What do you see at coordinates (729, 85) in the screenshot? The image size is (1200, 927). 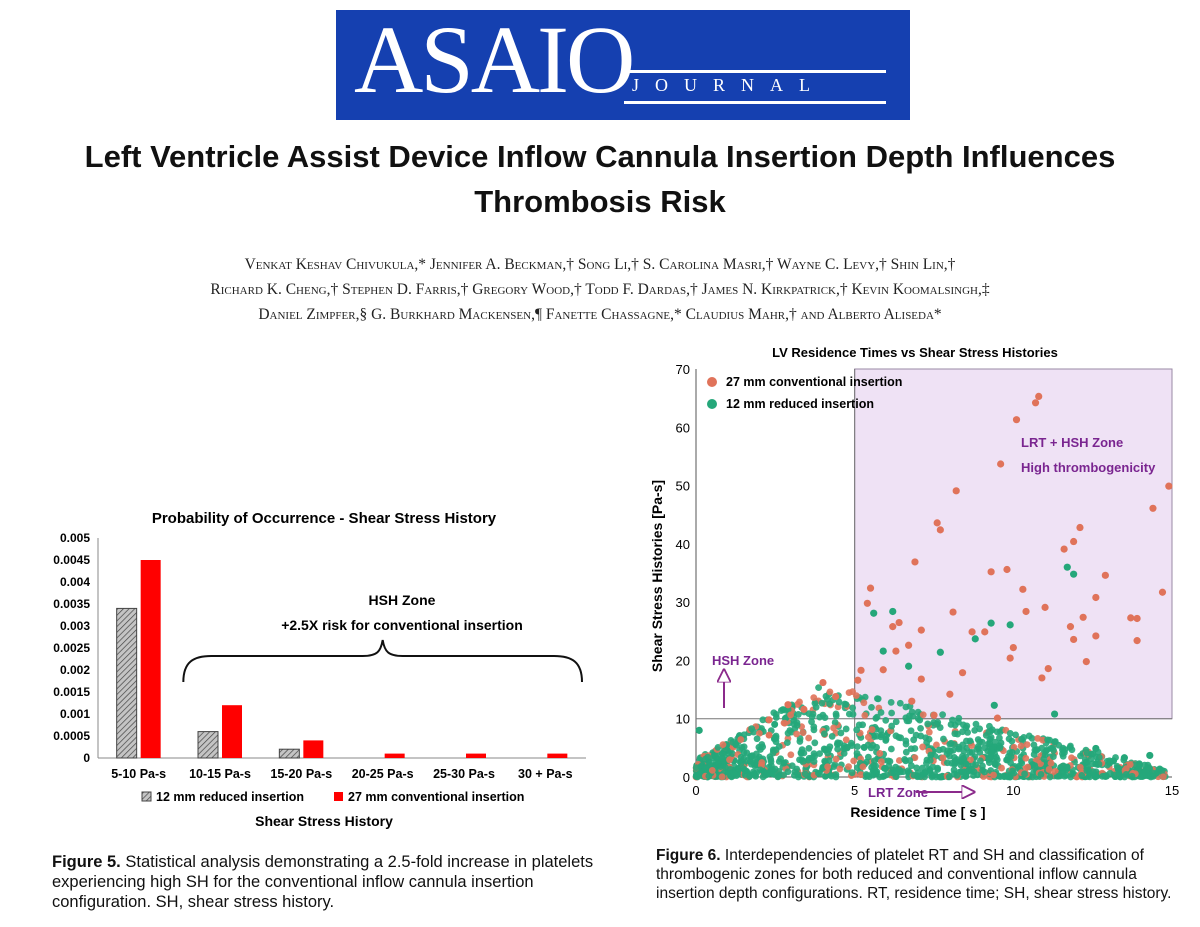 I see `journal-logo-sub: JOURNAL` at bounding box center [729, 85].